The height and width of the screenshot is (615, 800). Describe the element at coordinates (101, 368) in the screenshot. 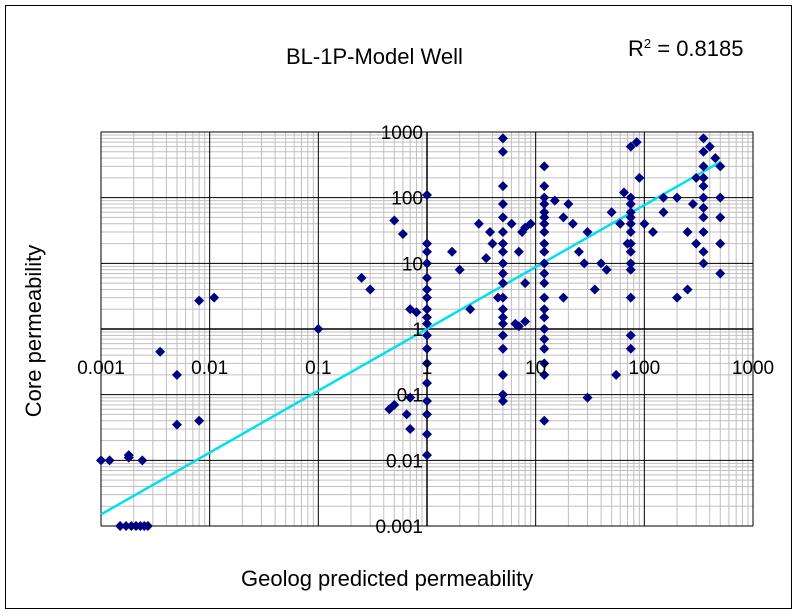

I see `x-tick-label: 0.001` at that location.